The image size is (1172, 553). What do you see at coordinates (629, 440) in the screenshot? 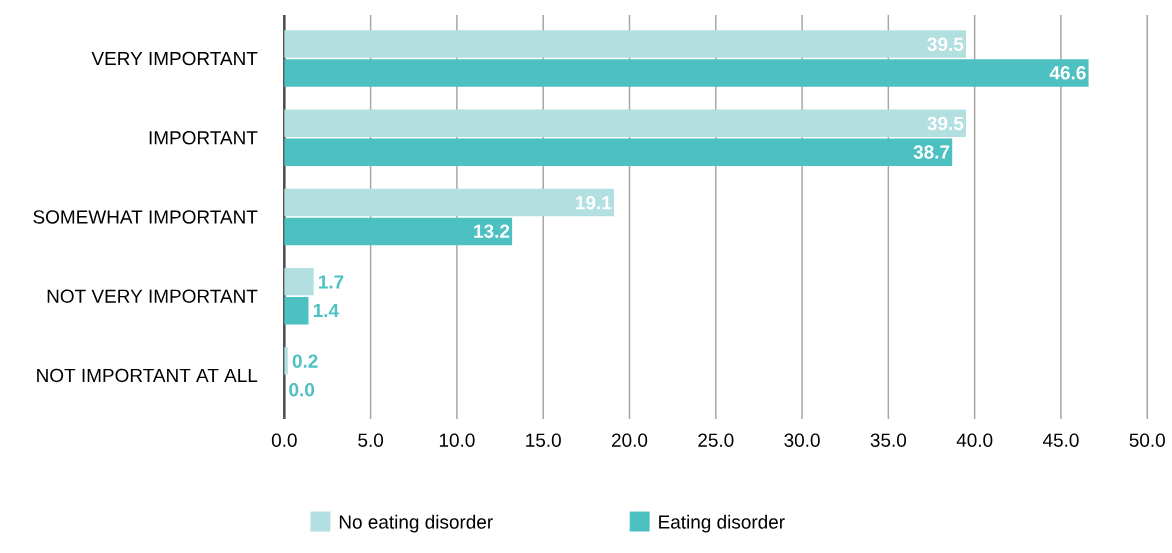
I see `x-tick-label: 20.0` at bounding box center [629, 440].